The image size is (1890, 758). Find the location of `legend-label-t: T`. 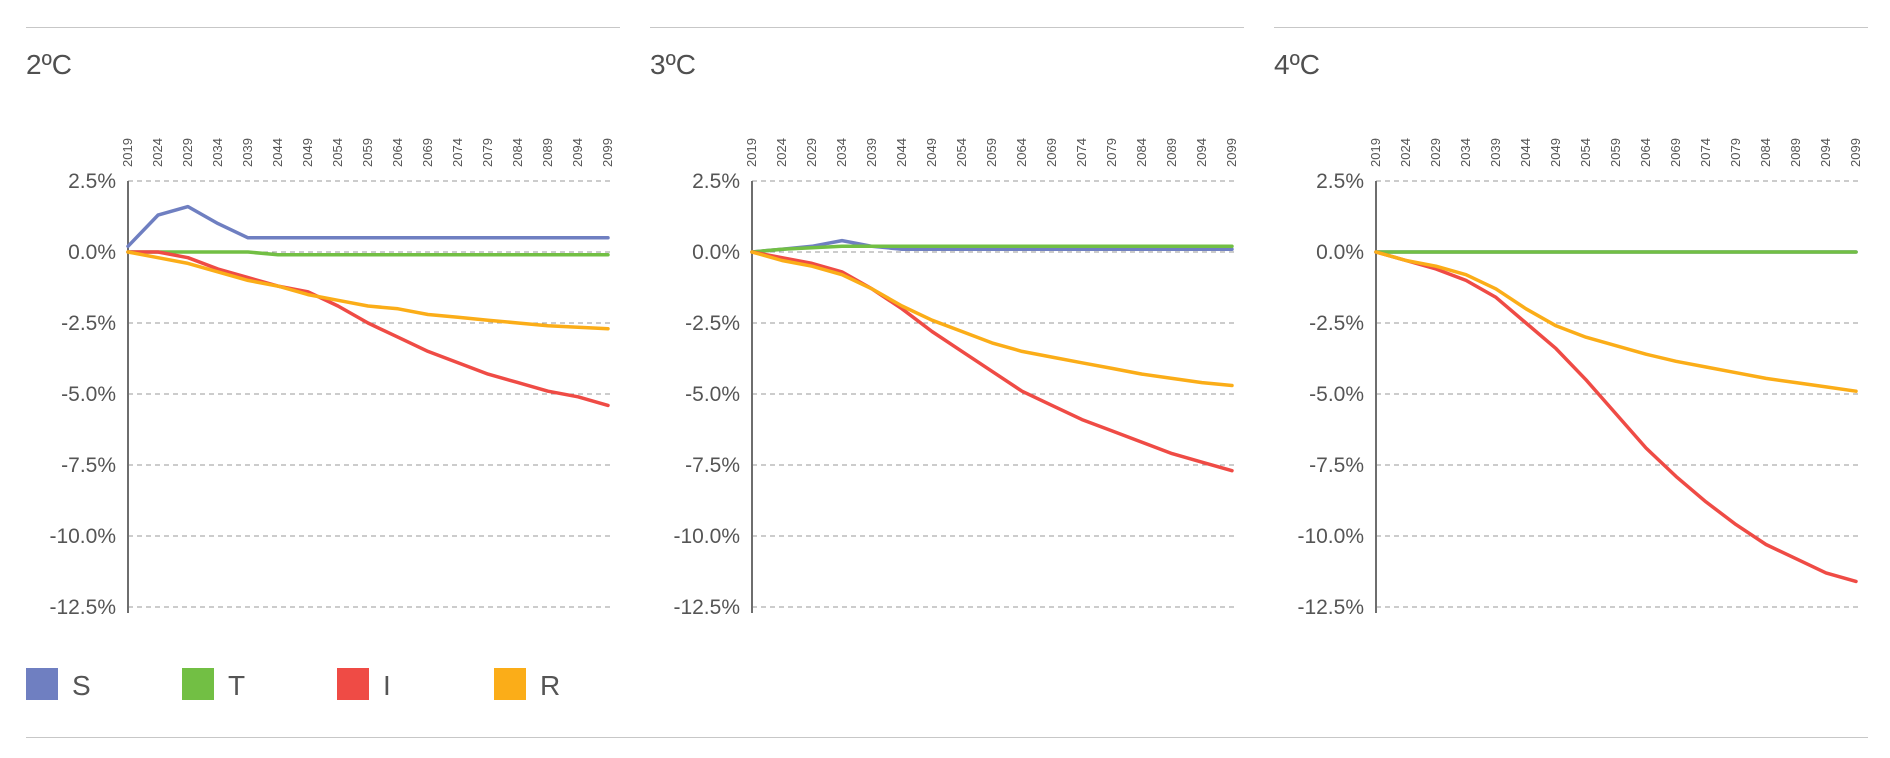

legend-label-t: T is located at coordinates (237, 685).